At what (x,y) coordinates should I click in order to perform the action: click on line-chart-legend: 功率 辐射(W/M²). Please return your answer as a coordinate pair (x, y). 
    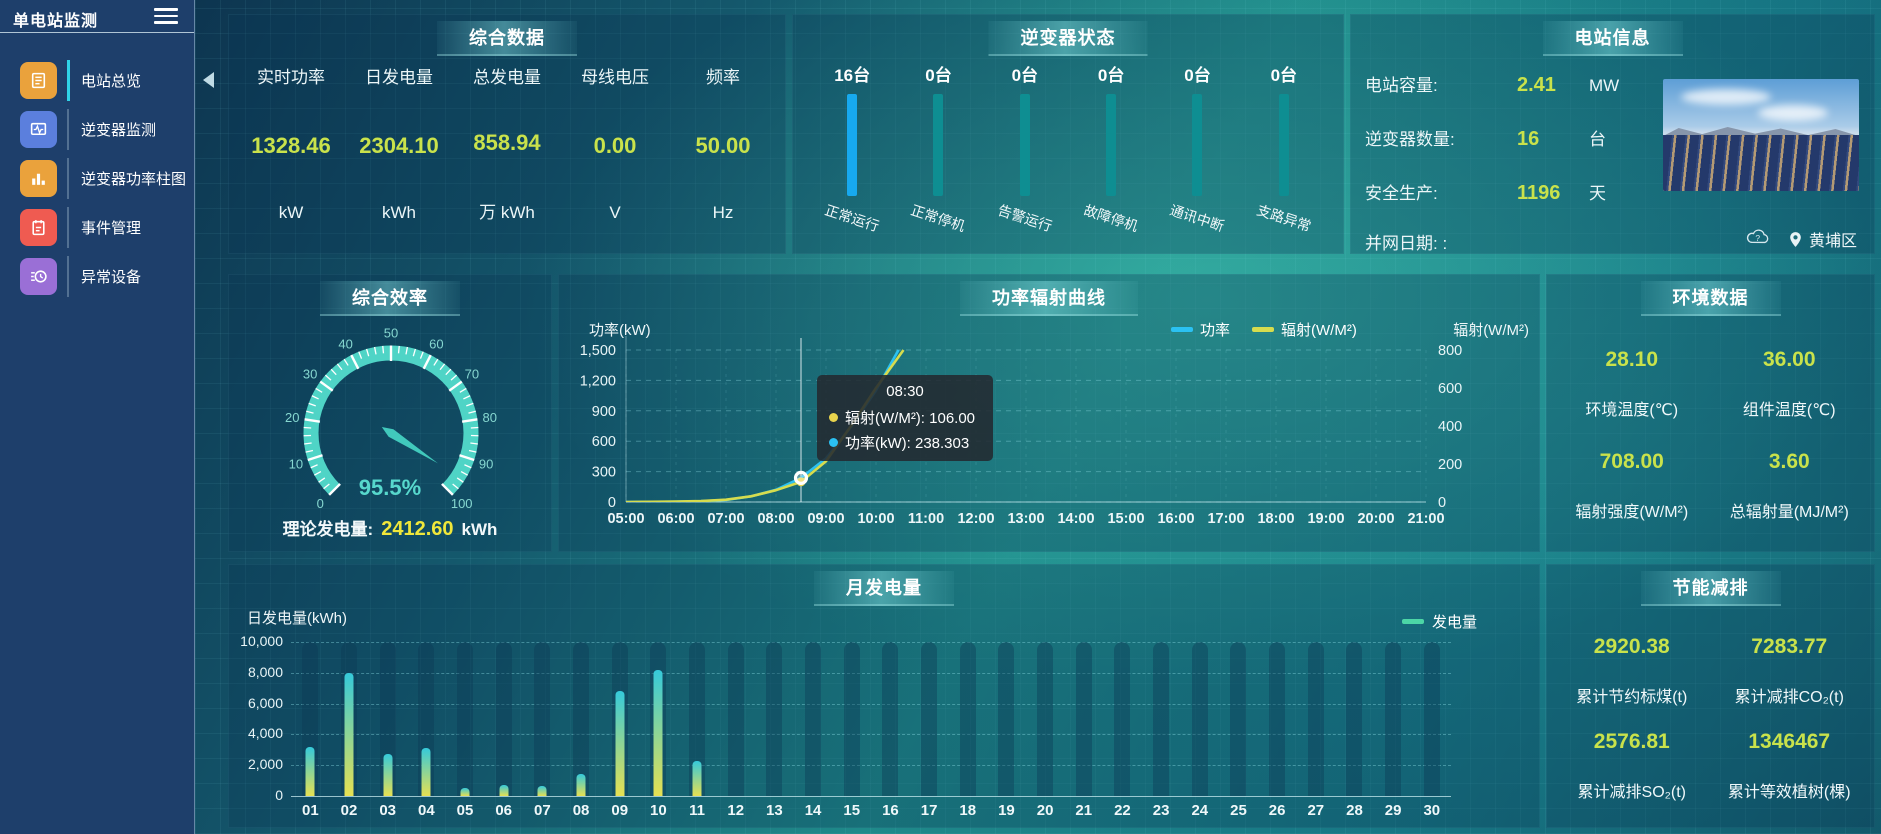
    Looking at the image, I should click on (1264, 329).